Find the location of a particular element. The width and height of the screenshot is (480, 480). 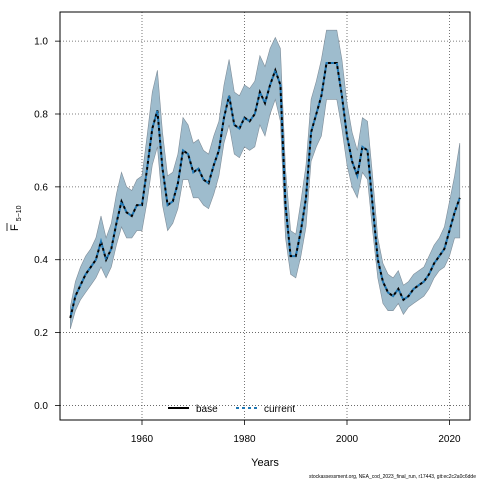

svg-text: F 5−10 is located at coordinates (16, 218).